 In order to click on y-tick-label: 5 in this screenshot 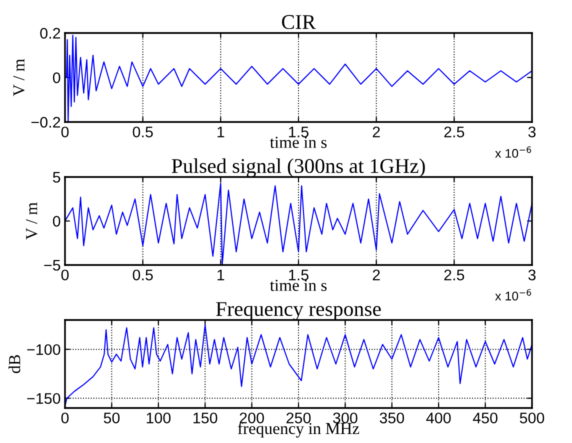, I will do `click(56, 177)`.